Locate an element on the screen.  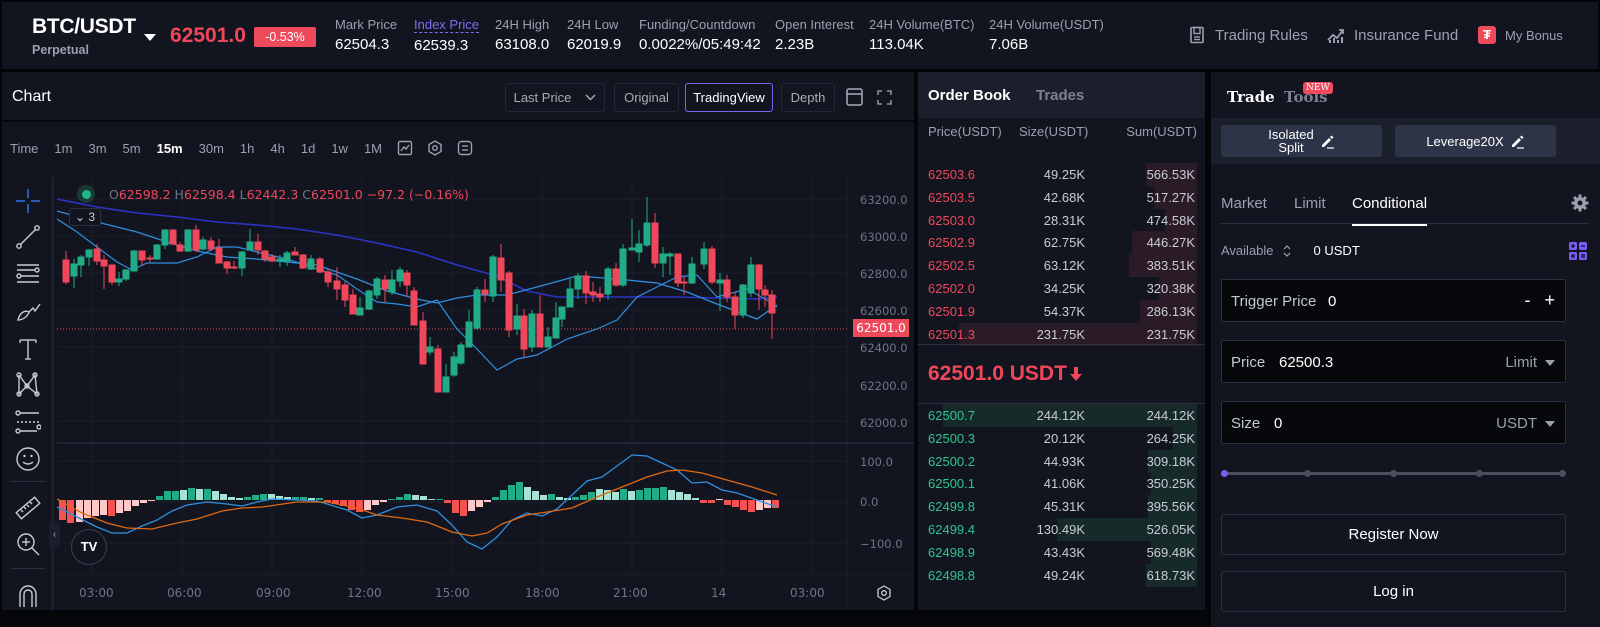
zoom-in-icon is located at coordinates (28, 544).